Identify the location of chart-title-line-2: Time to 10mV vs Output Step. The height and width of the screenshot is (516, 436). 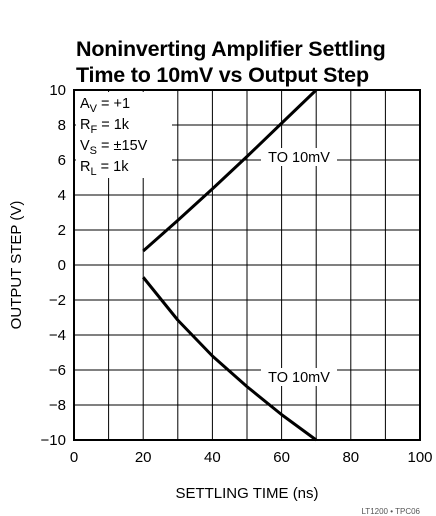
(222, 75).